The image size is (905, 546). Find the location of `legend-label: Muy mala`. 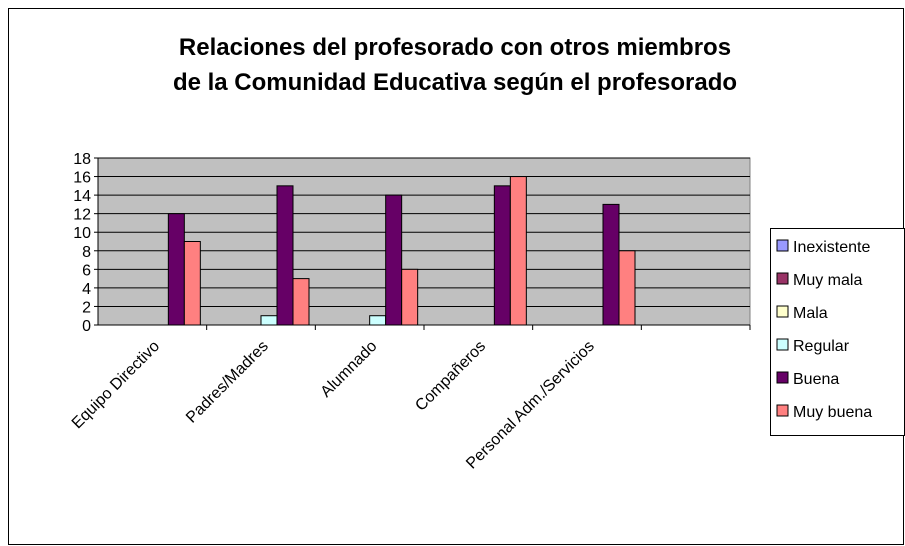

legend-label: Muy mala is located at coordinates (827, 280).